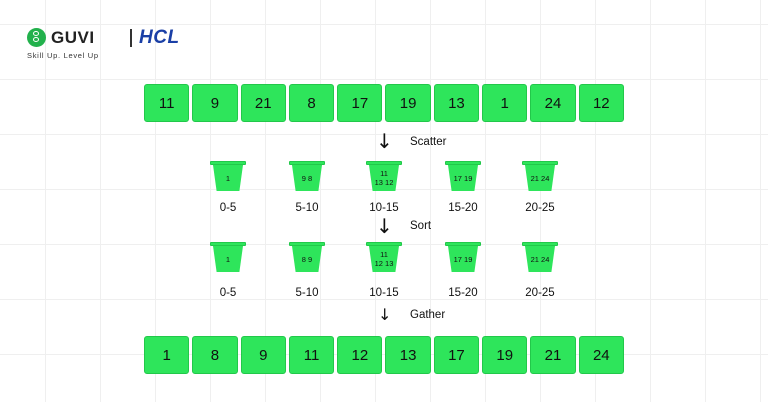 The height and width of the screenshot is (402, 768). What do you see at coordinates (553, 355) in the screenshot?
I see `output-cell: 21` at bounding box center [553, 355].